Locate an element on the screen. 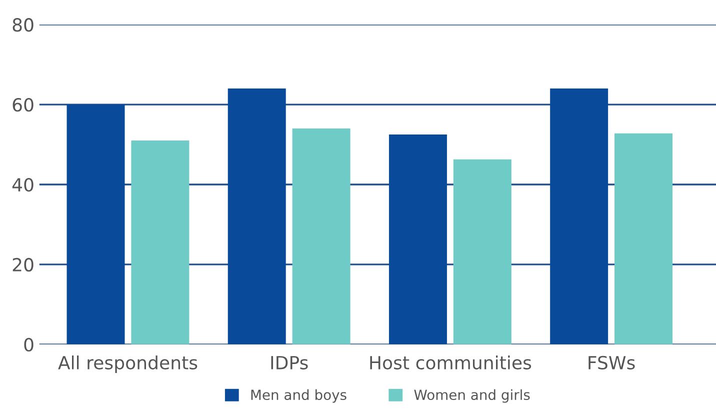  y-tick-label: 0 is located at coordinates (29, 345).